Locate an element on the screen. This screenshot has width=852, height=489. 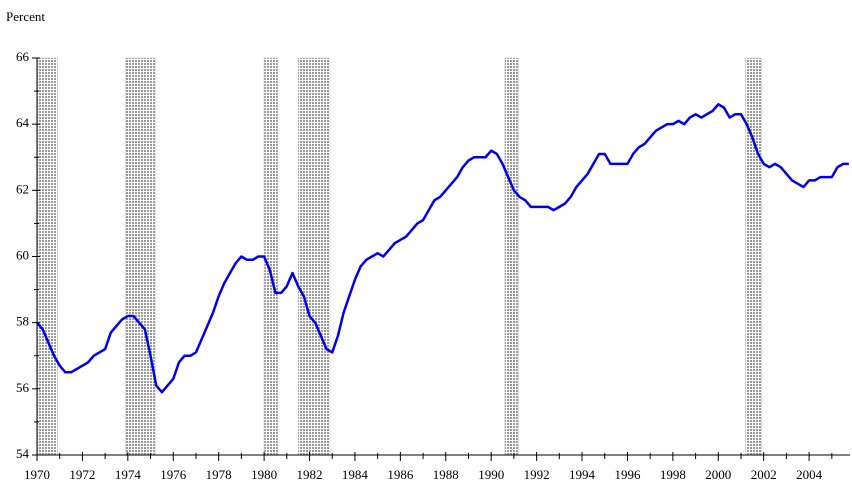
y-tick-label: 66 is located at coordinates (23, 56).